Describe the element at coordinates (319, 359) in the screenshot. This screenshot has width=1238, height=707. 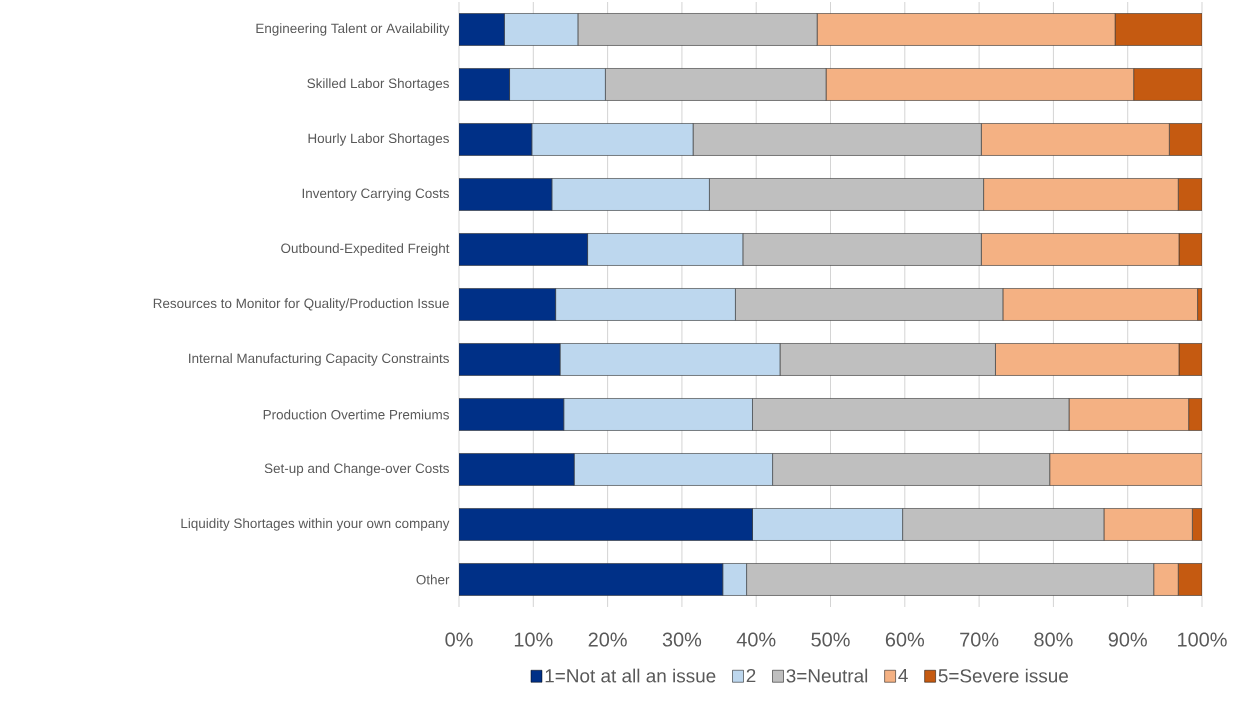
I see `y-tick-label: Internal Manufacturing Capacity Constraints` at that location.